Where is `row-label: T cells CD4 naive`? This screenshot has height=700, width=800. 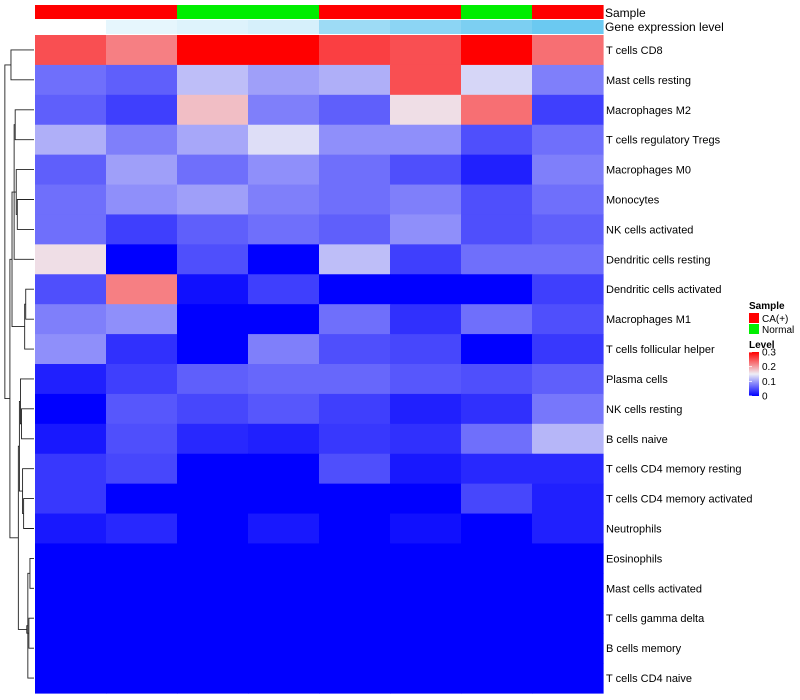 row-label: T cells CD4 naive is located at coordinates (649, 679).